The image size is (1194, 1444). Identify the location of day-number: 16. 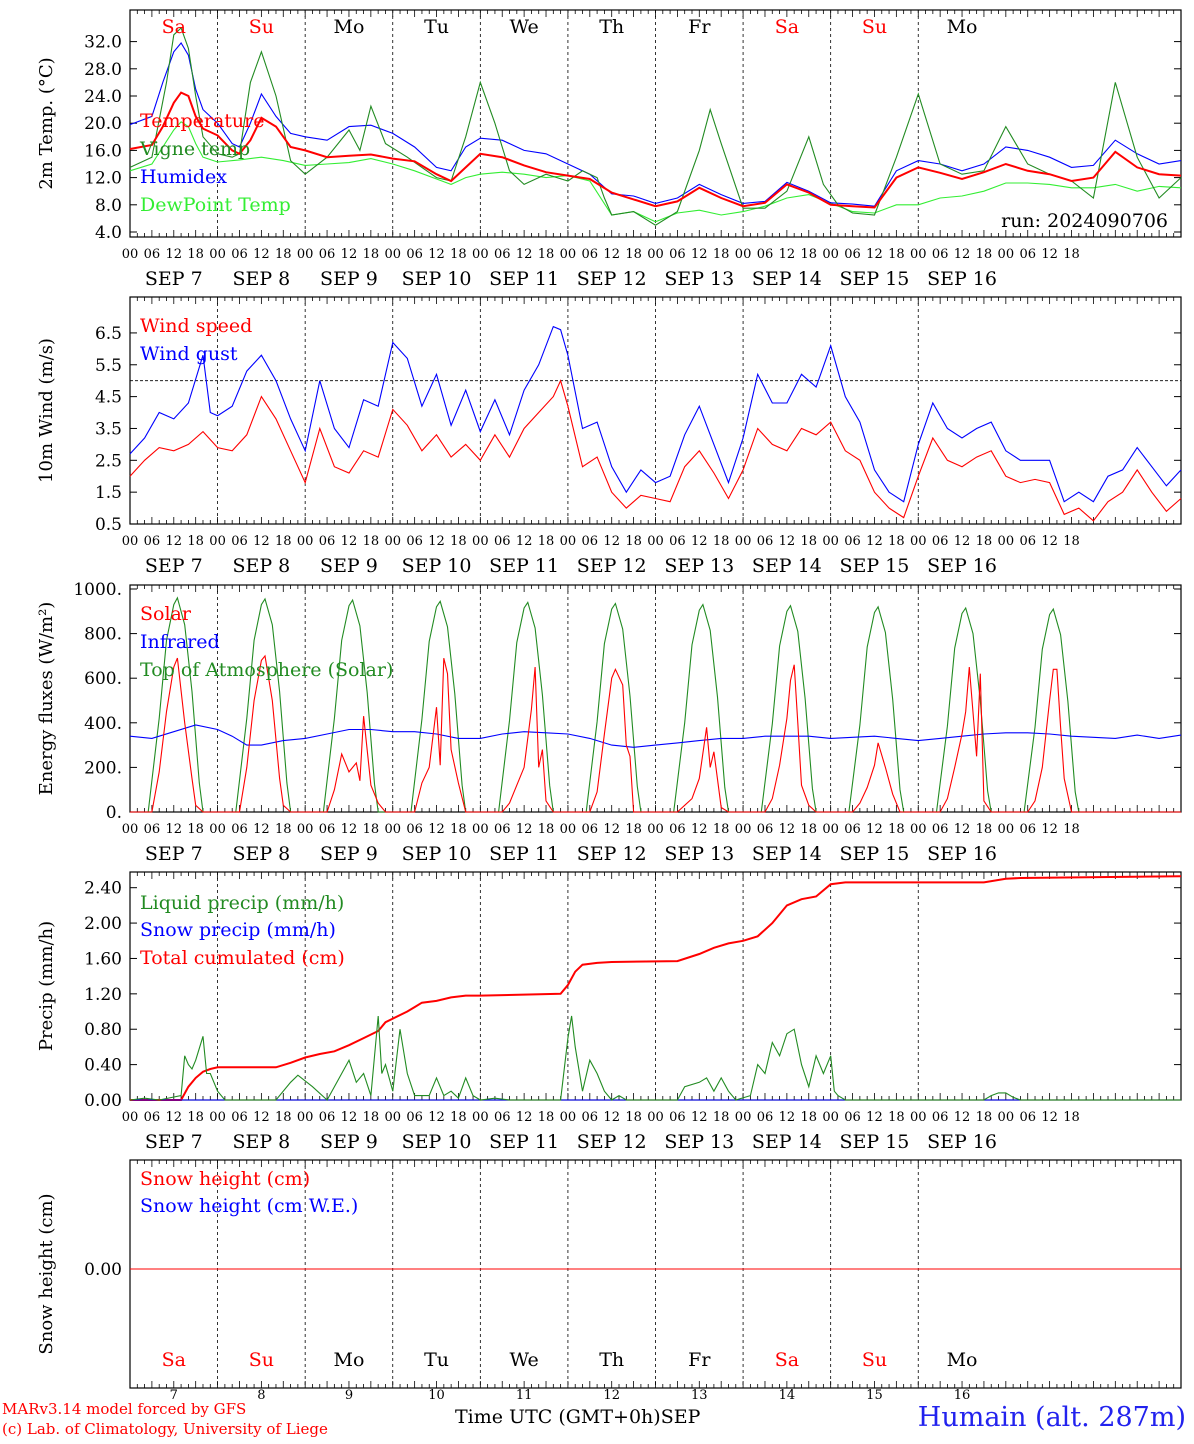
(962, 1395).